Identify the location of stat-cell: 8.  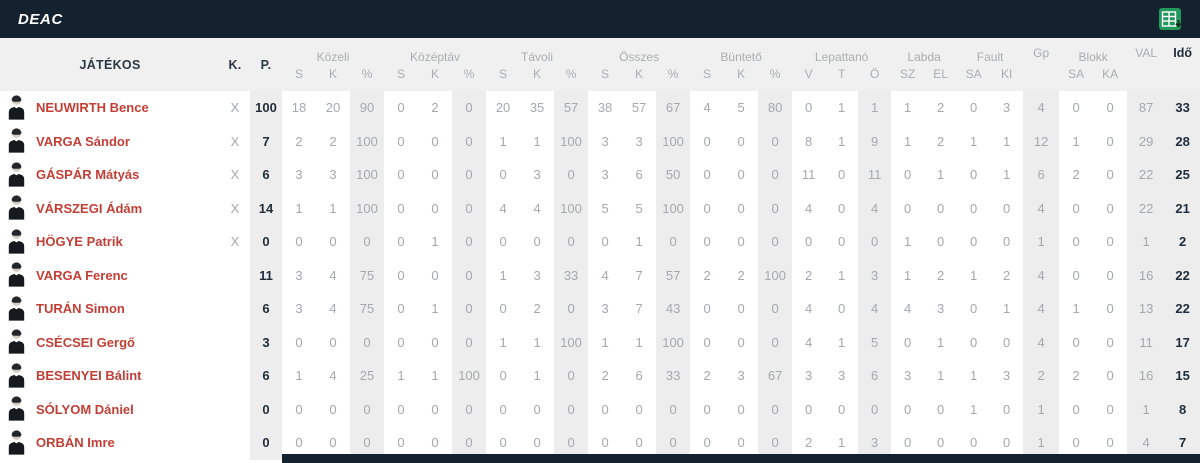
(1182, 409).